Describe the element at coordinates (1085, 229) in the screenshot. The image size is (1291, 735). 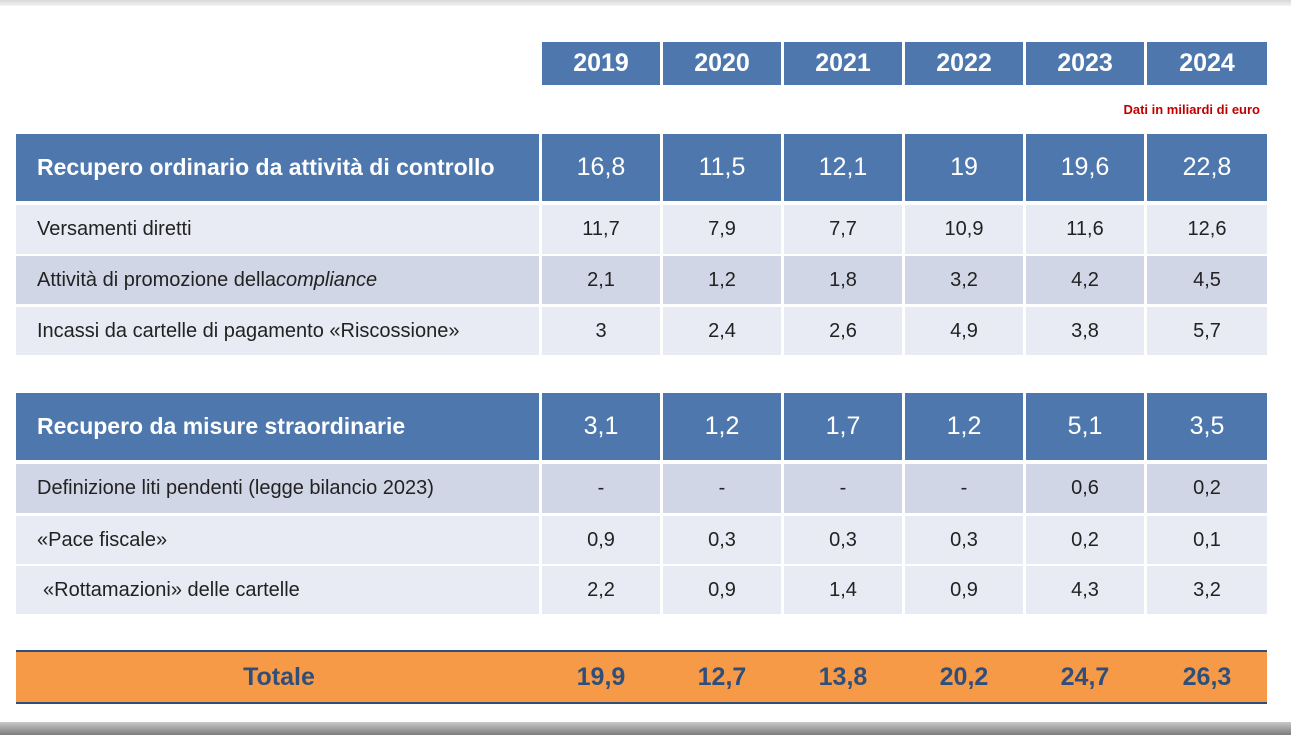
I see `value-cell: 11,6` at that location.